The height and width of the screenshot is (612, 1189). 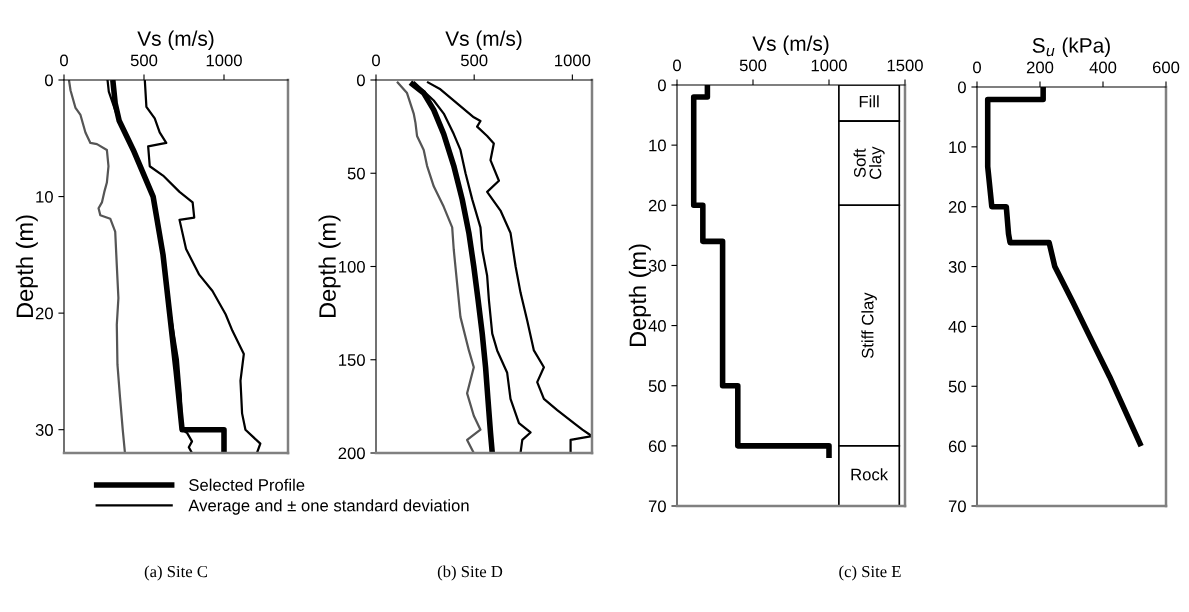 What do you see at coordinates (352, 360) in the screenshot?
I see `y-tick-label: 150` at bounding box center [352, 360].